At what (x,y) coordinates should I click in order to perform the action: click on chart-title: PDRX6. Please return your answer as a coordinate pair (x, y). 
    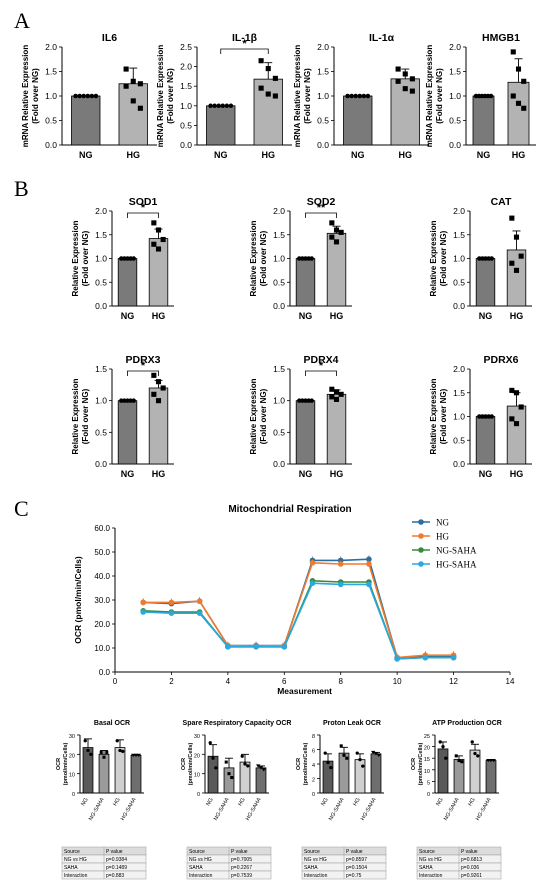
    Looking at the image, I should click on (500, 360).